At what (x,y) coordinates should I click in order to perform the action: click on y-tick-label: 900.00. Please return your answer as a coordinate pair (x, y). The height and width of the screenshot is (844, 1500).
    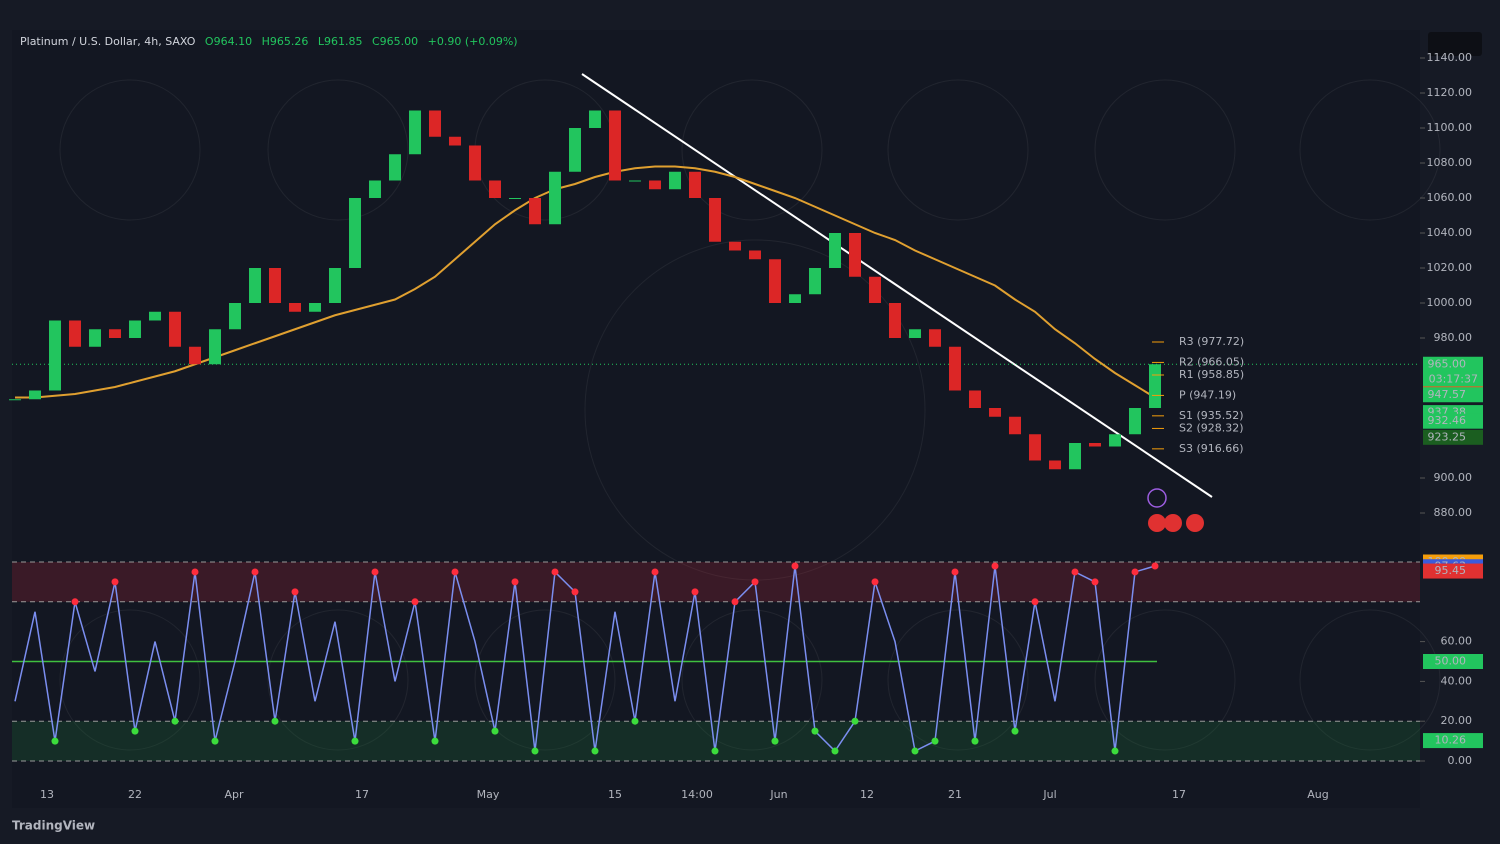
    Looking at the image, I should click on (1453, 477).